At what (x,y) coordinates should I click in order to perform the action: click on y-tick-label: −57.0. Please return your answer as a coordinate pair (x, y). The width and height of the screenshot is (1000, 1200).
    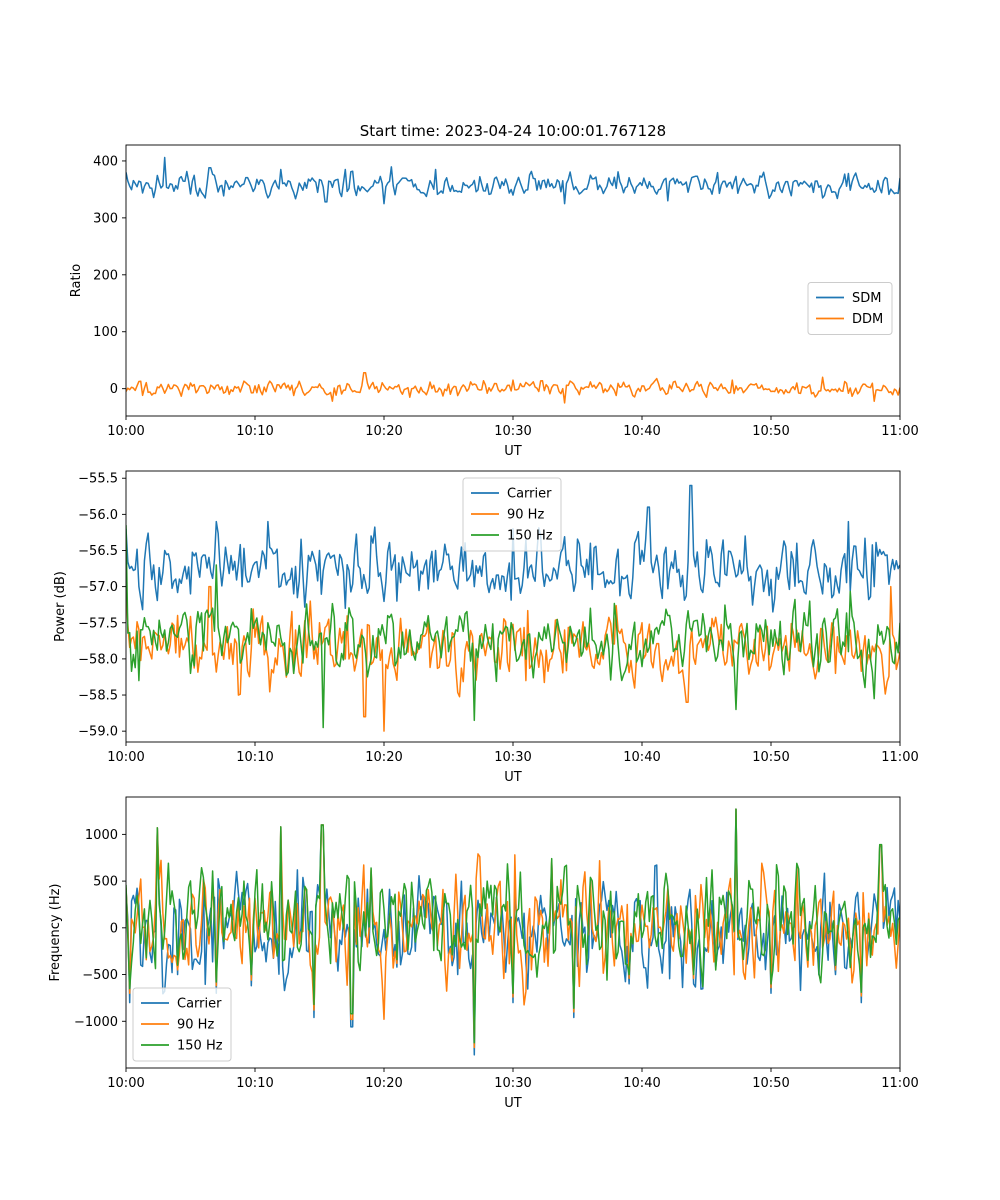
    Looking at the image, I should click on (98, 587).